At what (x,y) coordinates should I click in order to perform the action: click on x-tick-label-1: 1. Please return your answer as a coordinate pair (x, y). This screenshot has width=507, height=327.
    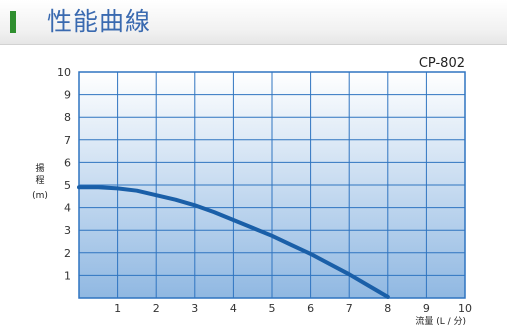
    Looking at the image, I should click on (117, 308).